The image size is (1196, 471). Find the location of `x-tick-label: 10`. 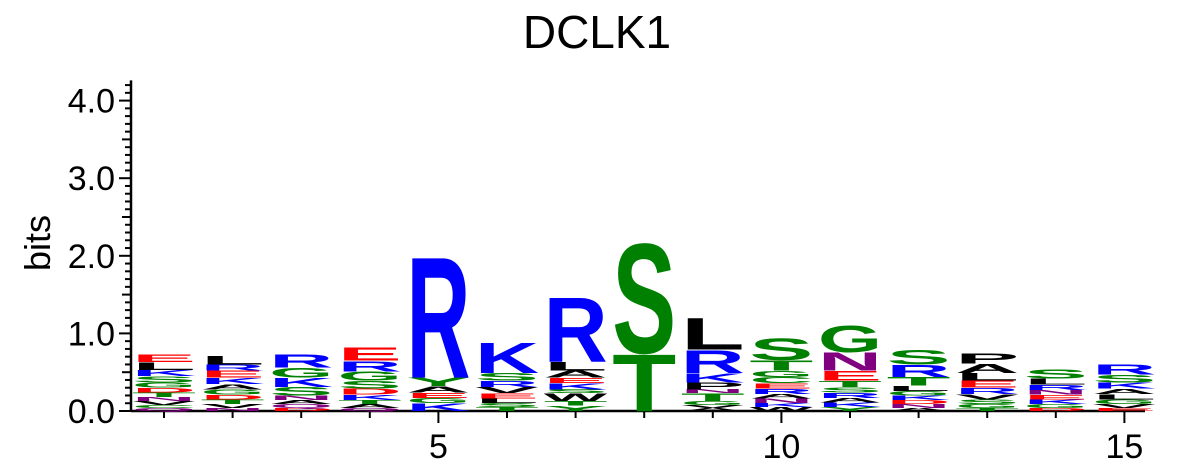

x-tick-label: 10 is located at coordinates (781, 447).